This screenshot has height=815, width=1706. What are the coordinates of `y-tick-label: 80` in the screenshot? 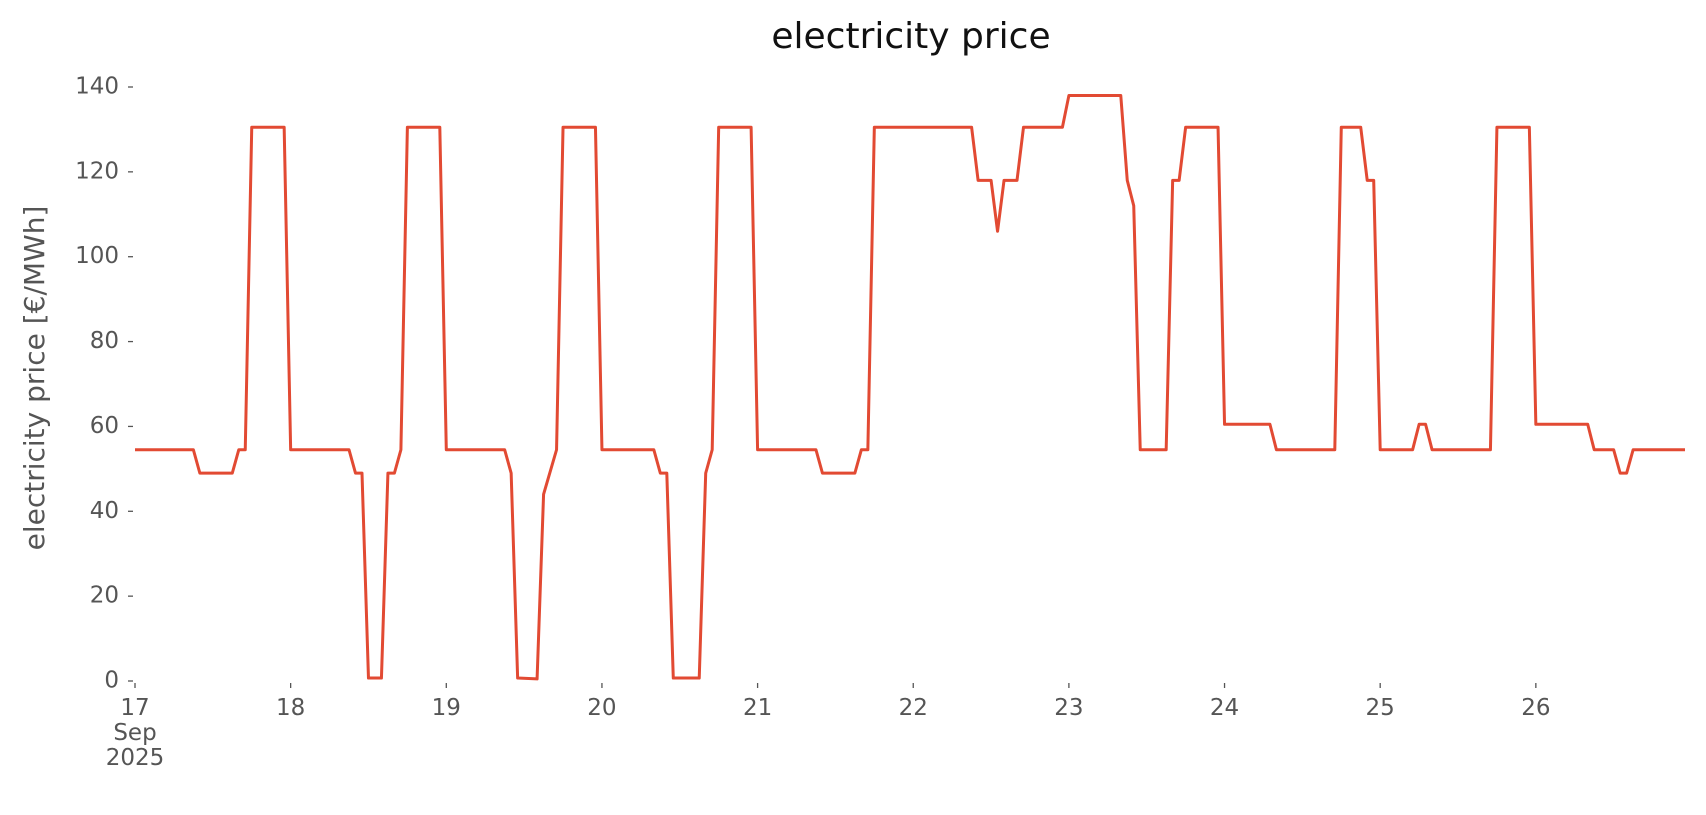 It's located at (104, 341).